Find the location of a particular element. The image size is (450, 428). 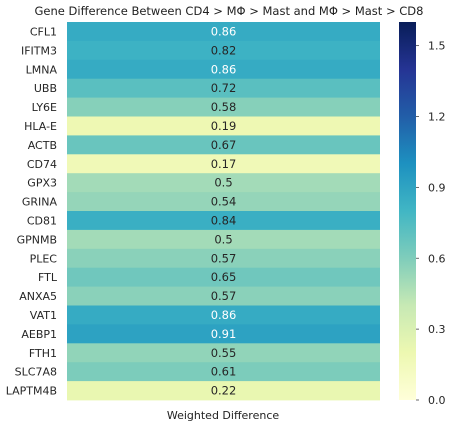

row-label: SLC7A8 is located at coordinates (36, 372).